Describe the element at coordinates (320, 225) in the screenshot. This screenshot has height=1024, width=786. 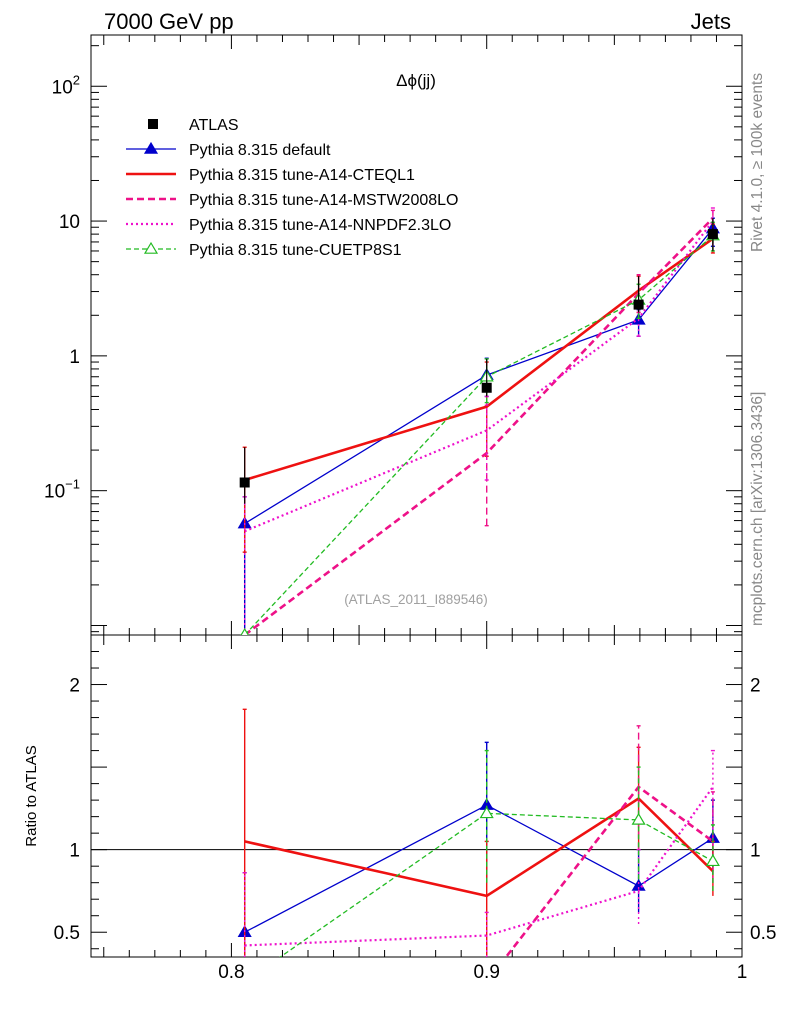
I see `legend-label-nnpdf: Pythia 8.315 tune-A14-NNPDF2.3LO` at that location.